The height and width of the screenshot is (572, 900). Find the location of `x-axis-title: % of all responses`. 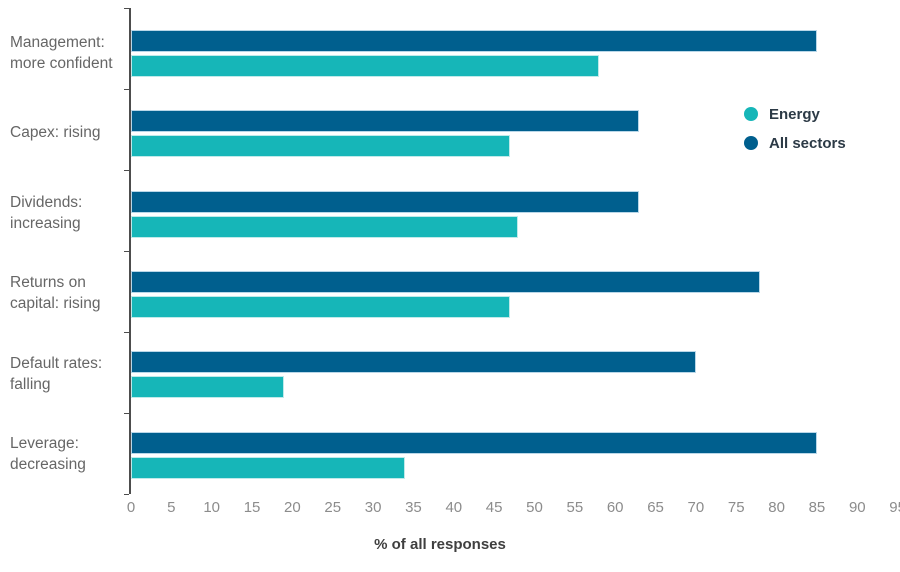

x-axis-title: % of all responses is located at coordinates (440, 544).